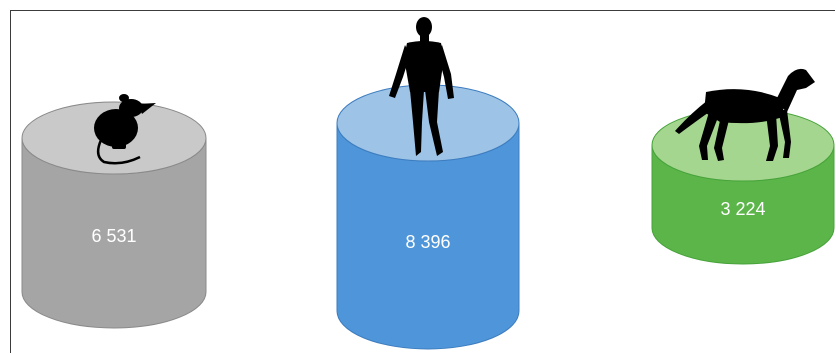 This screenshot has width=836, height=354. Describe the element at coordinates (745, 114) in the screenshot. I see `dog-silhouette-icon` at that location.